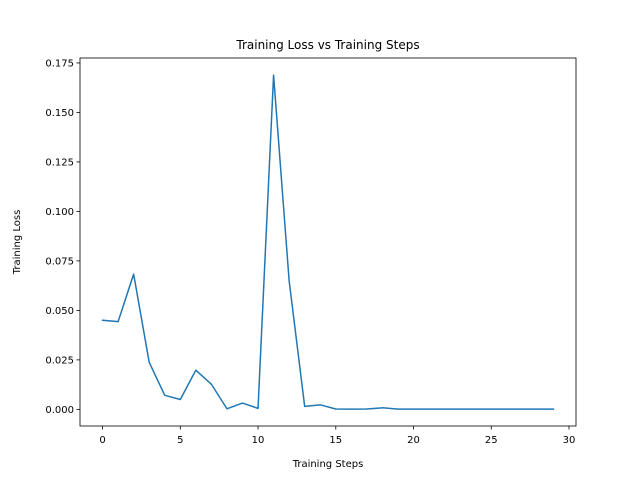 This screenshot has width=640, height=480. What do you see at coordinates (17, 243) in the screenshot?
I see `y-axis-title: Training Loss` at bounding box center [17, 243].